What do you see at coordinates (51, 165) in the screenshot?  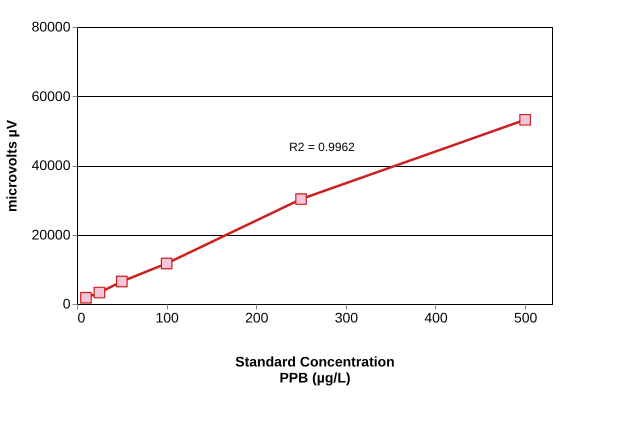 I see `y-tick-label: 40000` at bounding box center [51, 165].